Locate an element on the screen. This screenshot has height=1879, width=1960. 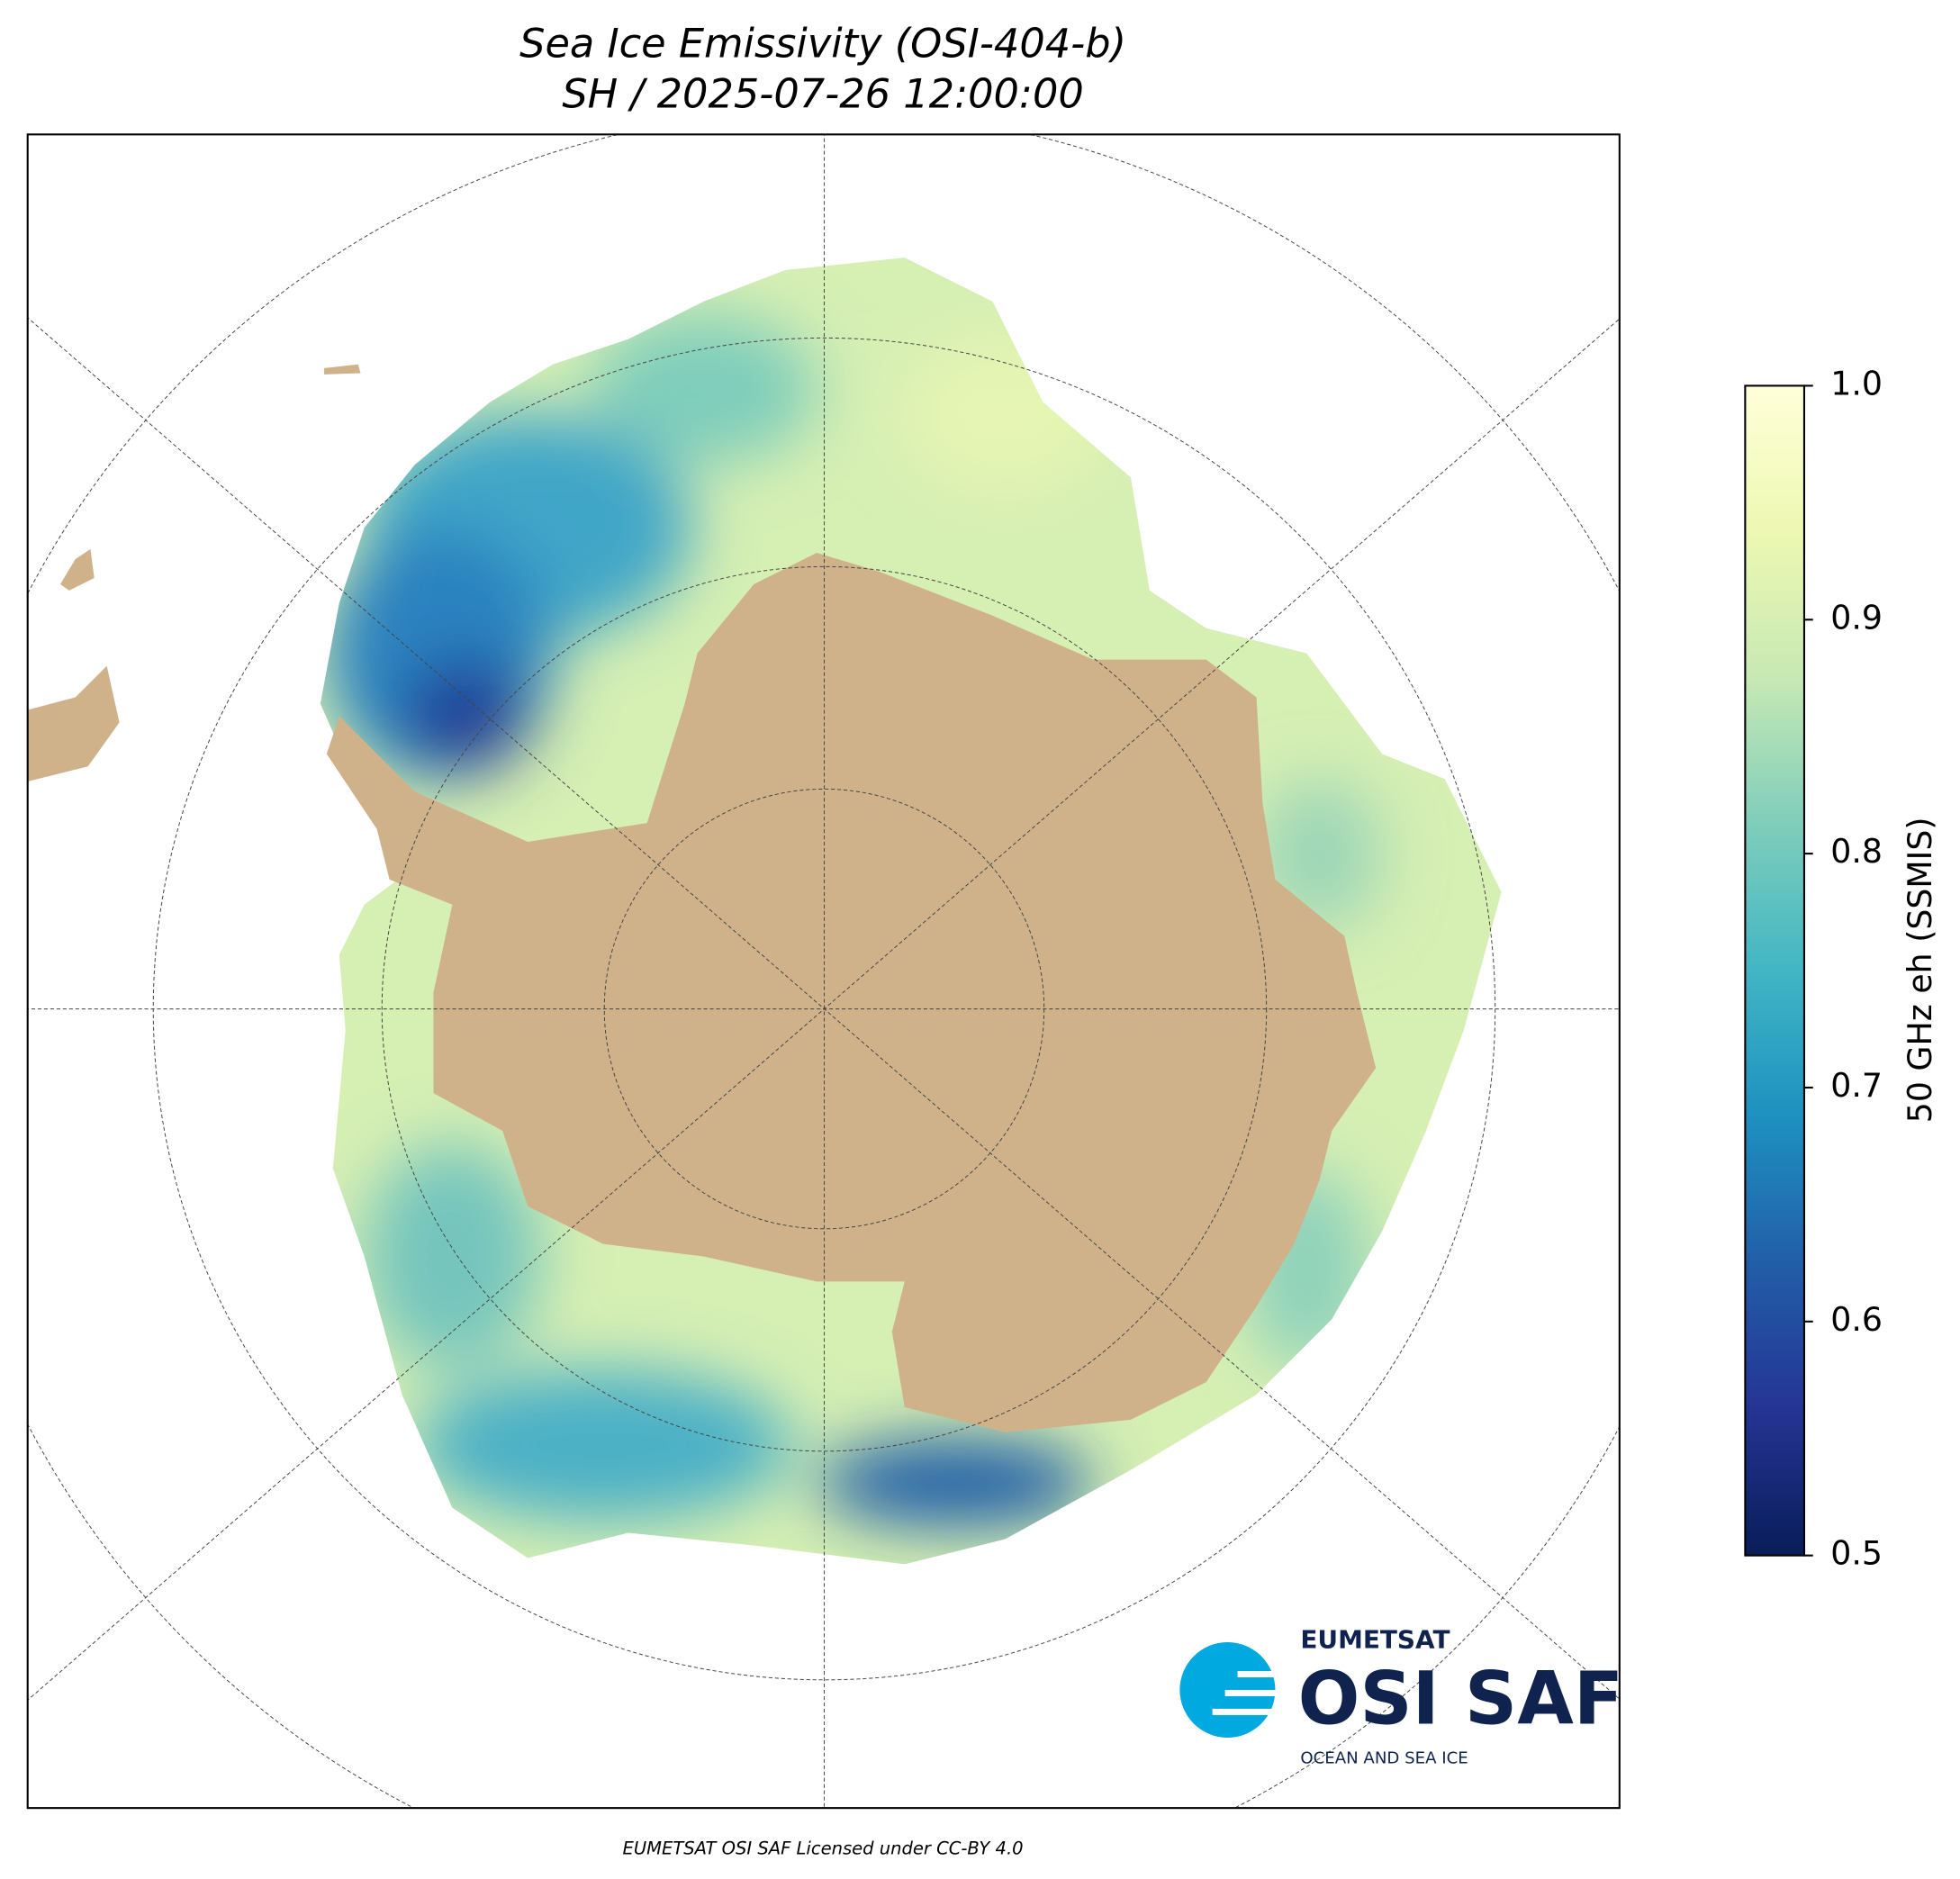
logo-tagline: OCEAN AND SEA ICE is located at coordinates (1384, 1758).